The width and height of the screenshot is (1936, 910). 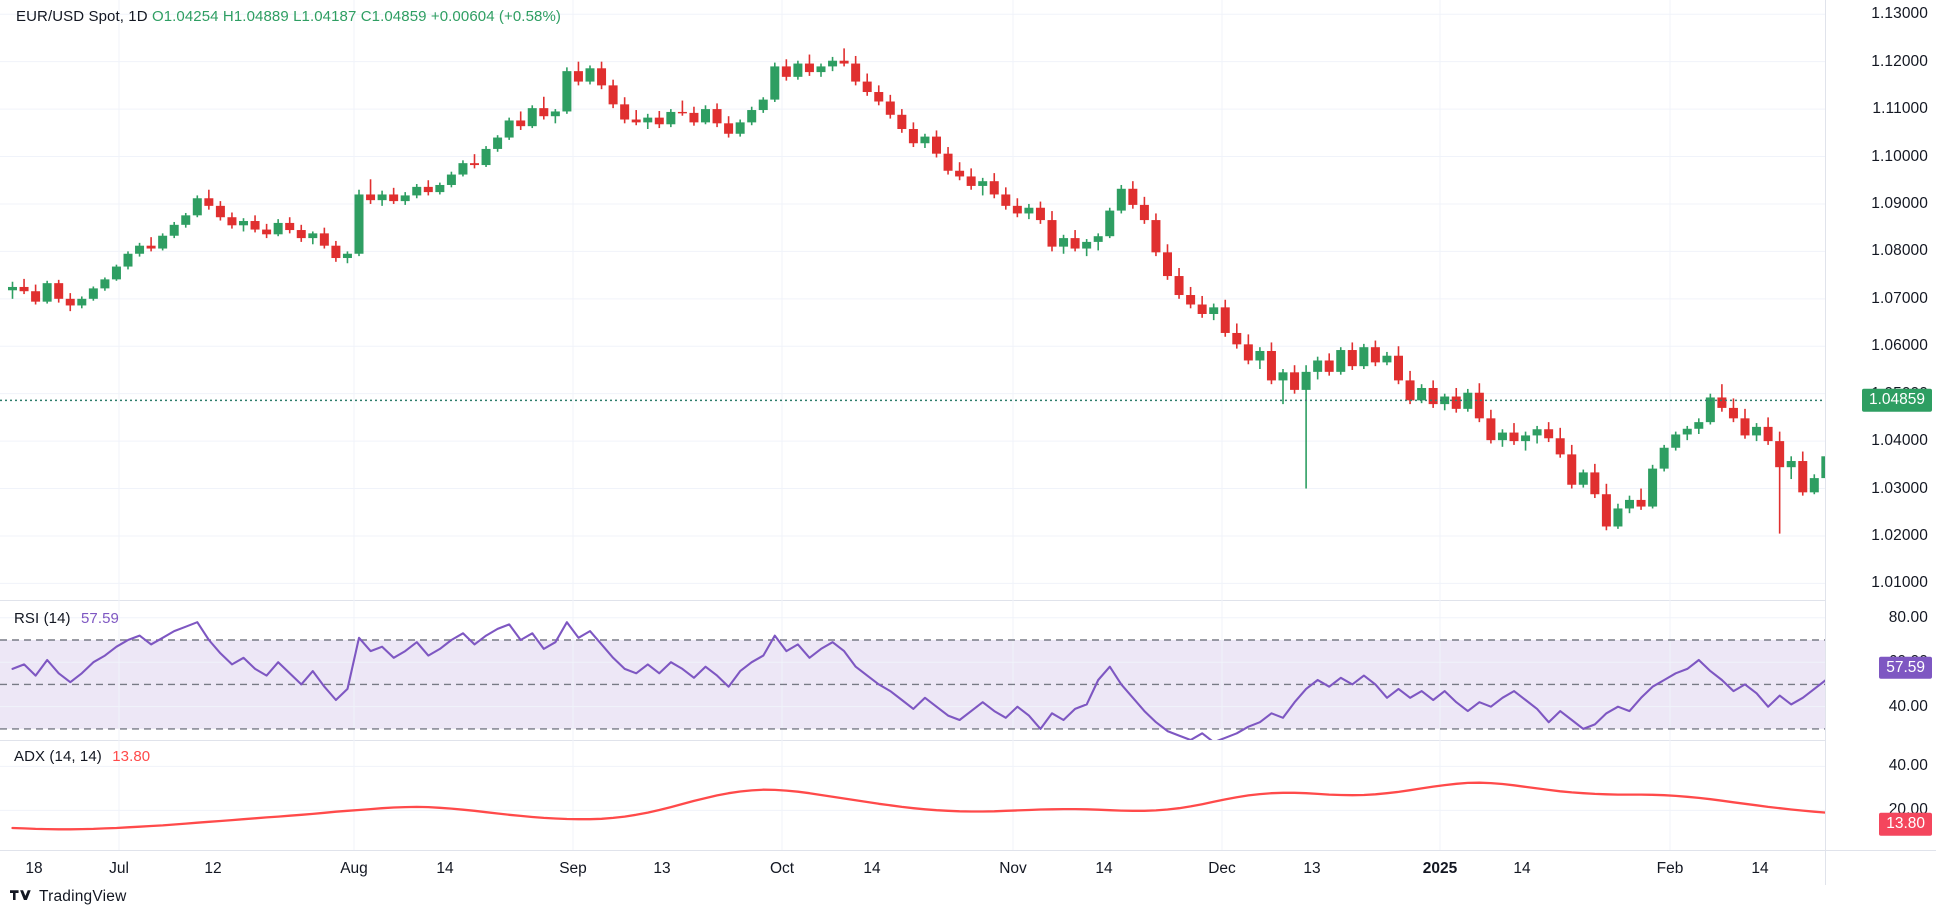 What do you see at coordinates (1670, 868) in the screenshot?
I see `time-axis-tick: Feb` at bounding box center [1670, 868].